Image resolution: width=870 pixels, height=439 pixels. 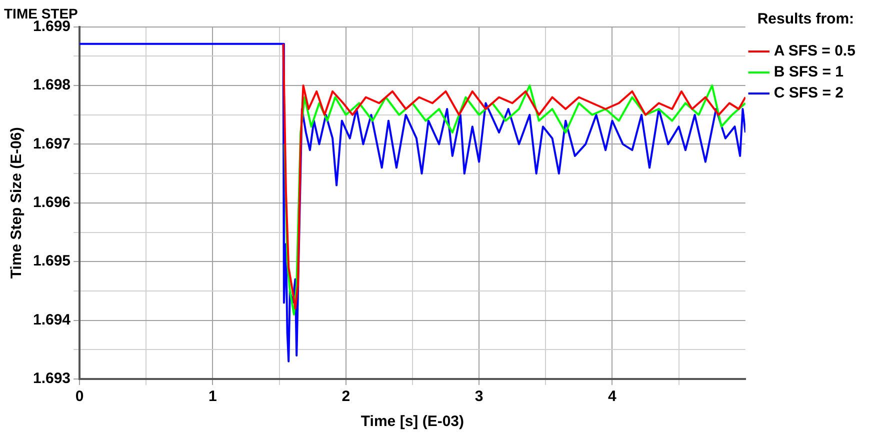 What do you see at coordinates (79, 397) in the screenshot?
I see `x-tick-label: 0` at bounding box center [79, 397].